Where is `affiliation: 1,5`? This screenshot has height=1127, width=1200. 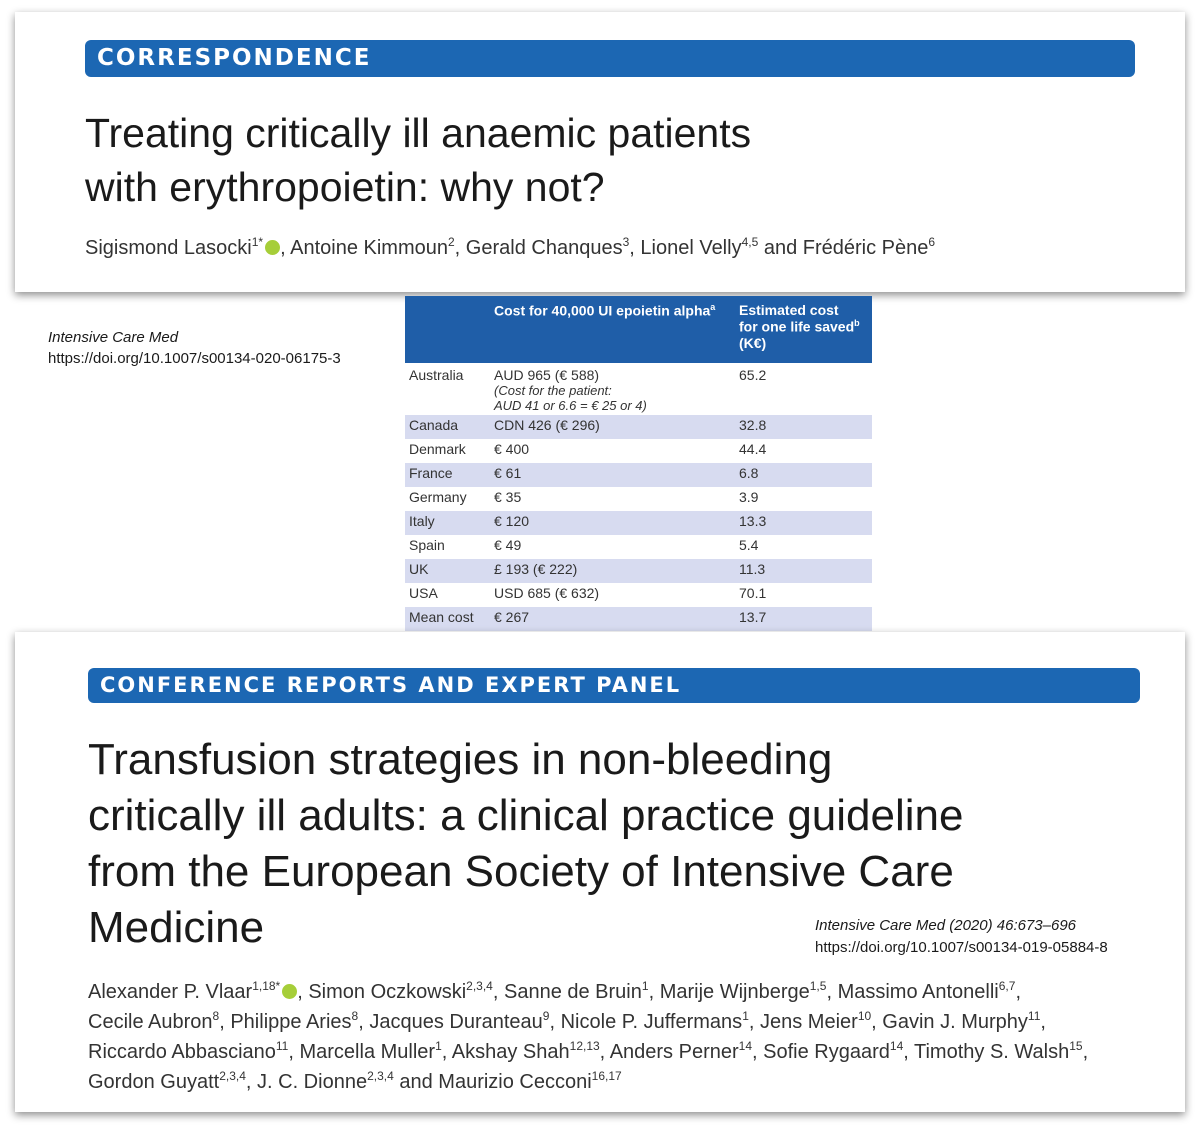 affiliation: 1,5 is located at coordinates (818, 986).